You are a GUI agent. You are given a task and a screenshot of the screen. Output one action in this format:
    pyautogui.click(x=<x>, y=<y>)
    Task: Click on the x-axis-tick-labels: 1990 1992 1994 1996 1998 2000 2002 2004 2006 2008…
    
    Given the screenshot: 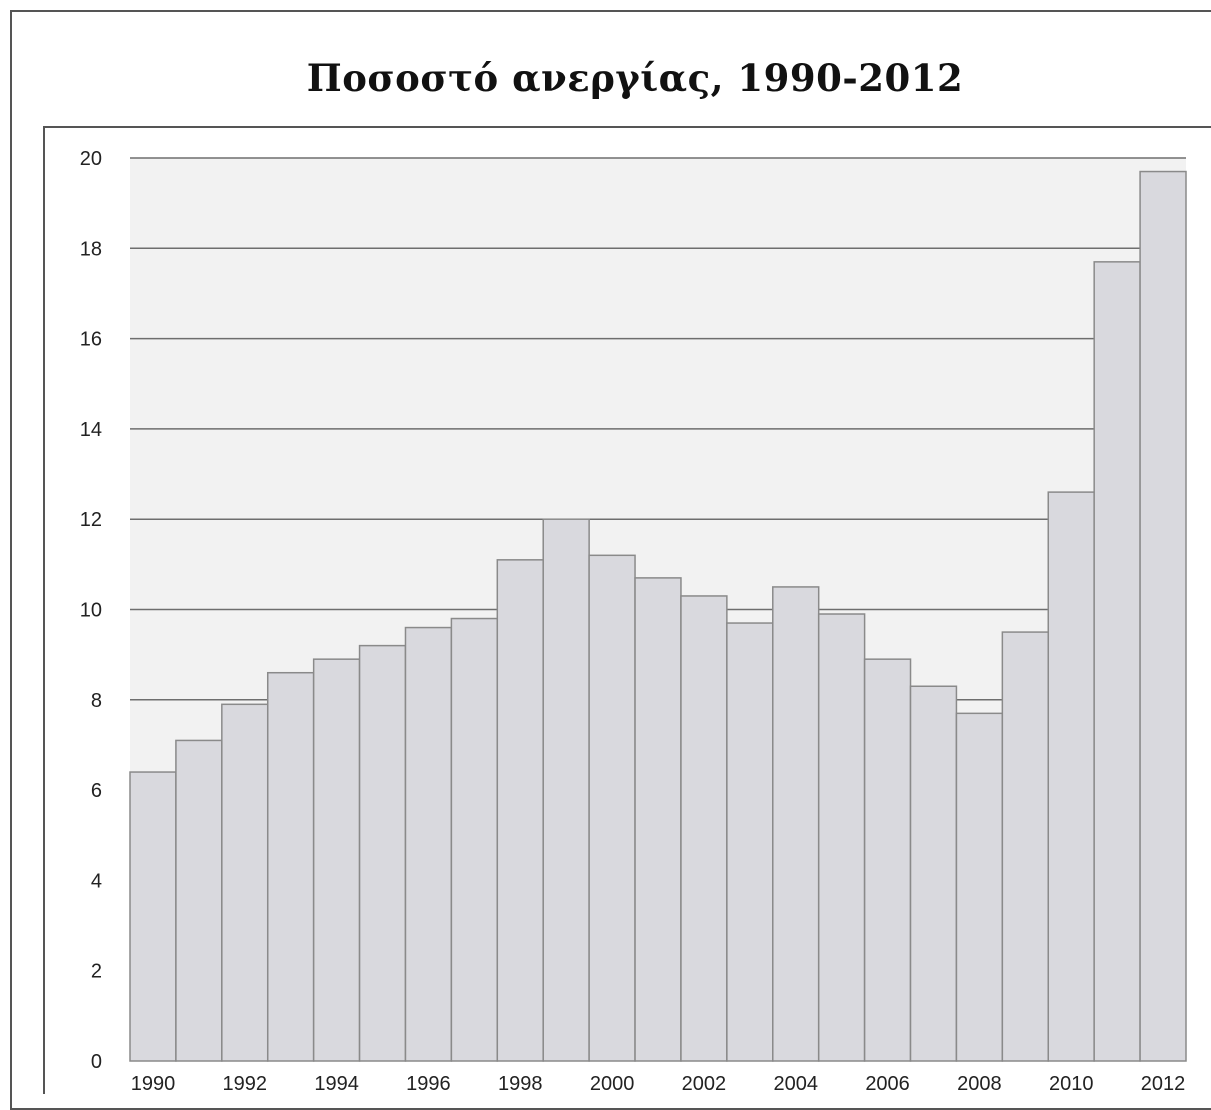 What is the action you would take?
    pyautogui.click(x=658, y=1083)
    